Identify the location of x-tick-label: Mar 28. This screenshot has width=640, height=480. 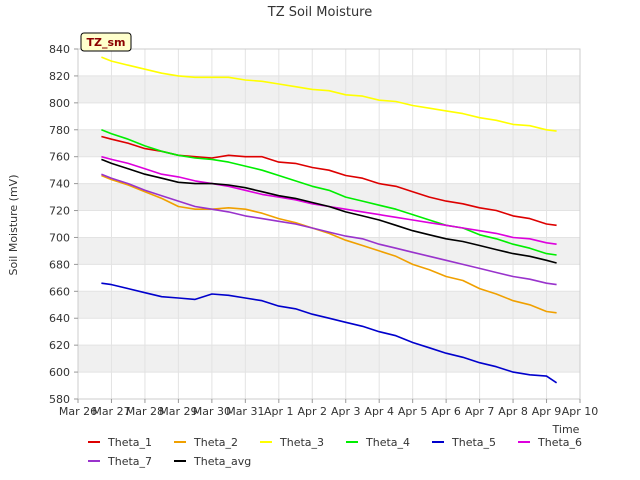
(145, 411).